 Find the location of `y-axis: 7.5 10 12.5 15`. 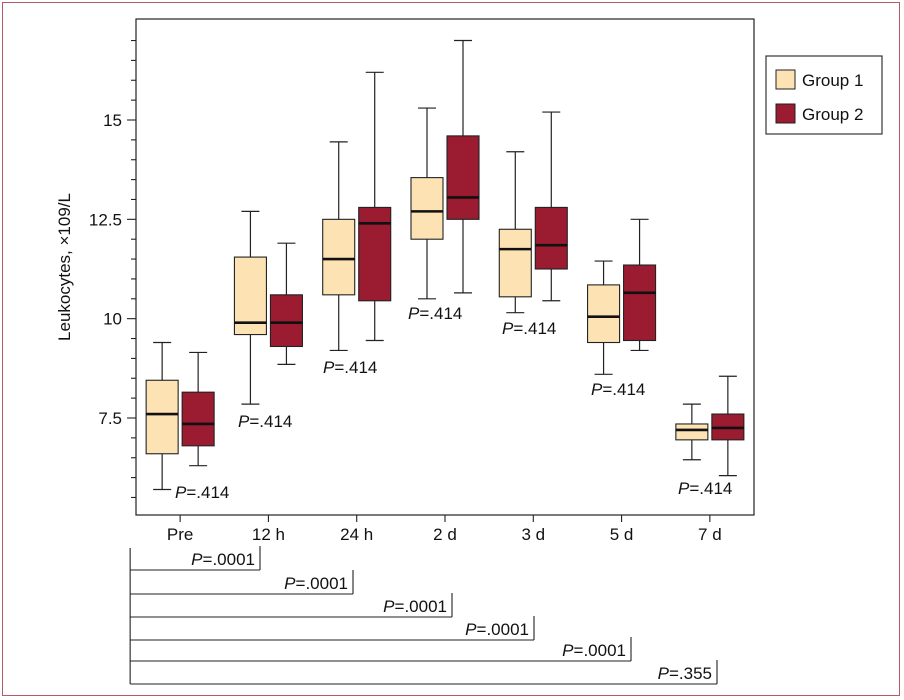

y-axis: 7.5 10 12.5 15 is located at coordinates (112, 269).